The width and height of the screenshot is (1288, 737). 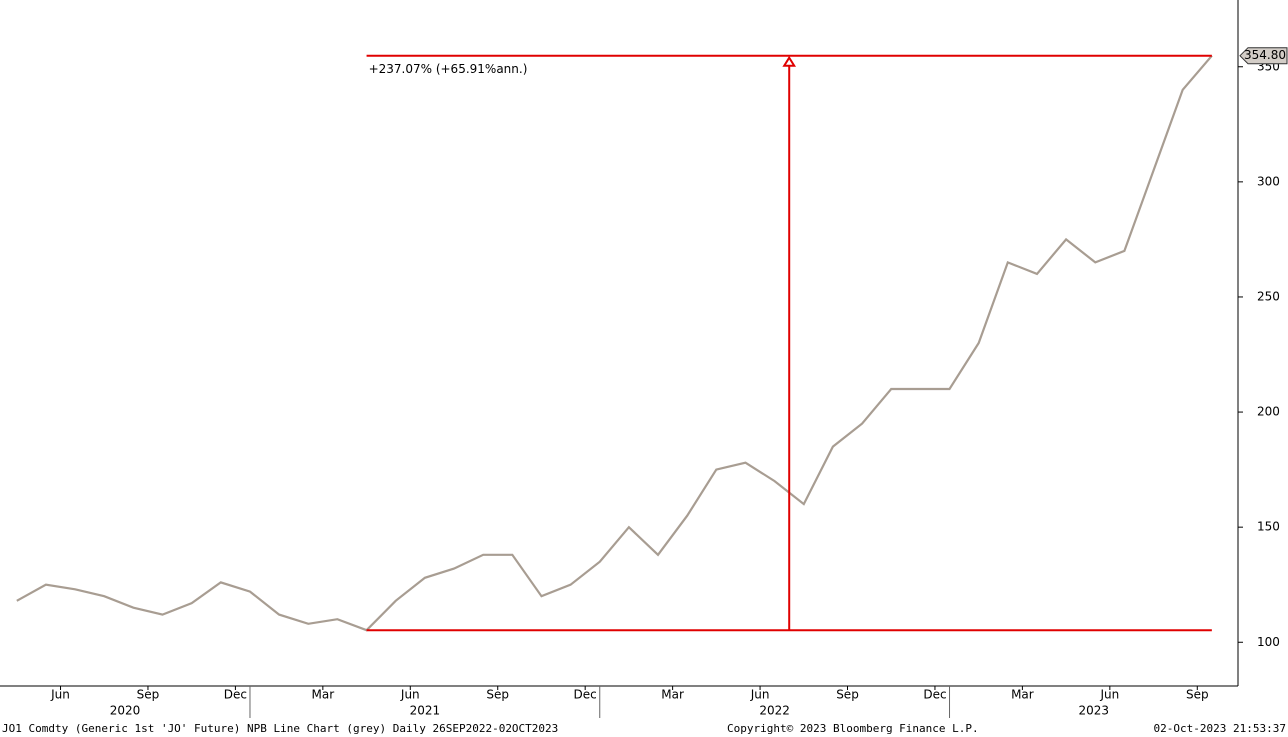 I want to click on annotation-text: +237.07% (+65.91%ann.), so click(x=448, y=69).